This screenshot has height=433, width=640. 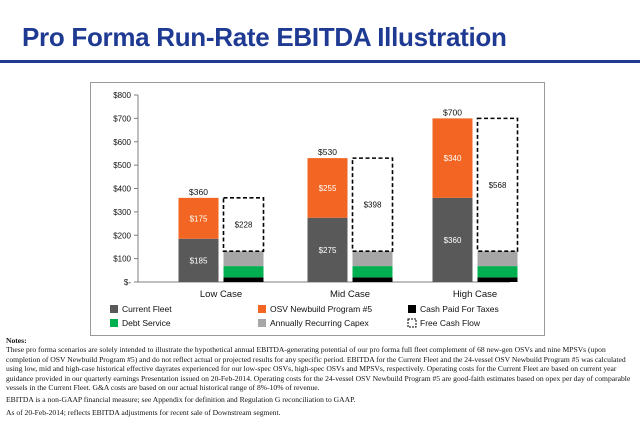 I want to click on y-tick-label: $600, so click(x=122, y=142).